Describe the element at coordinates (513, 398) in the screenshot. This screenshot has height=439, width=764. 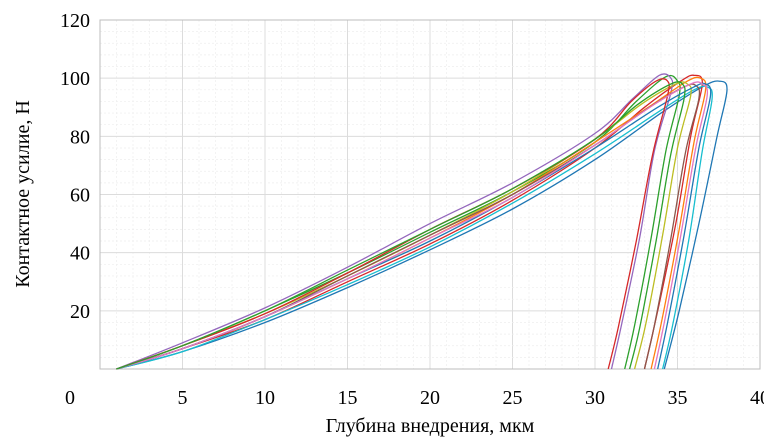
I see `x-tick-label: 25` at that location.